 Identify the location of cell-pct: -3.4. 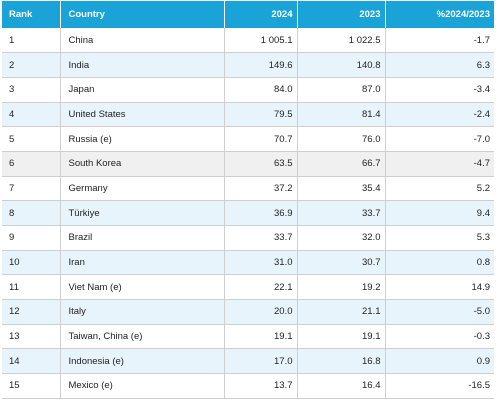
(439, 90).